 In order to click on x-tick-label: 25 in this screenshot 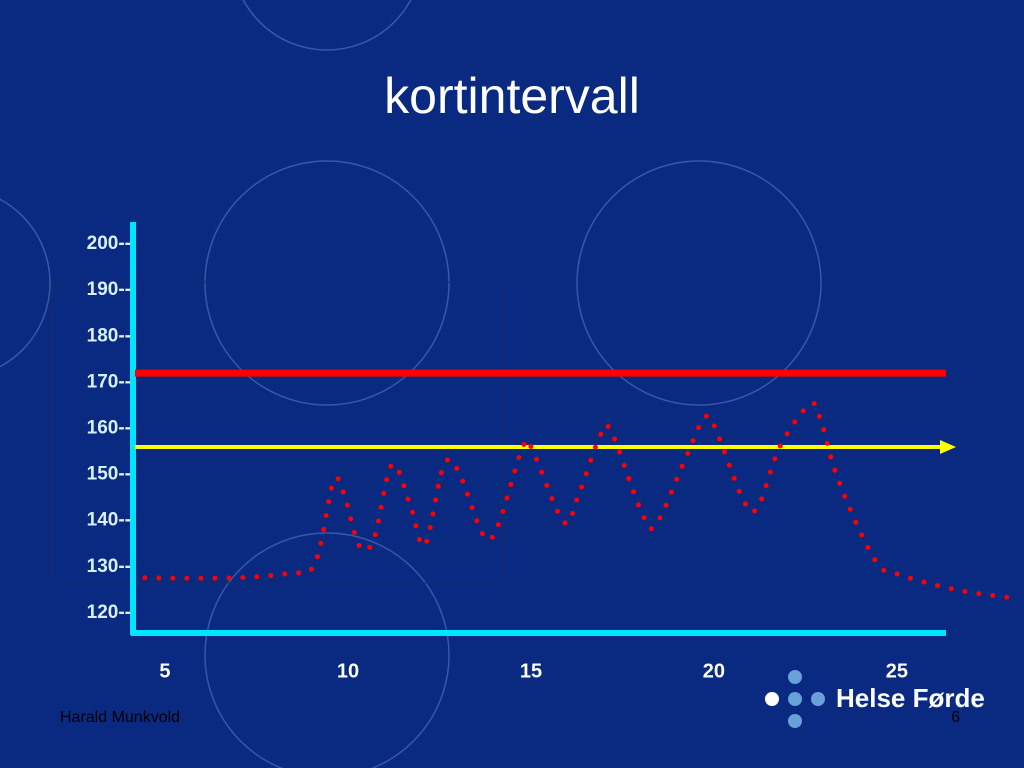, I will do `click(897, 671)`.